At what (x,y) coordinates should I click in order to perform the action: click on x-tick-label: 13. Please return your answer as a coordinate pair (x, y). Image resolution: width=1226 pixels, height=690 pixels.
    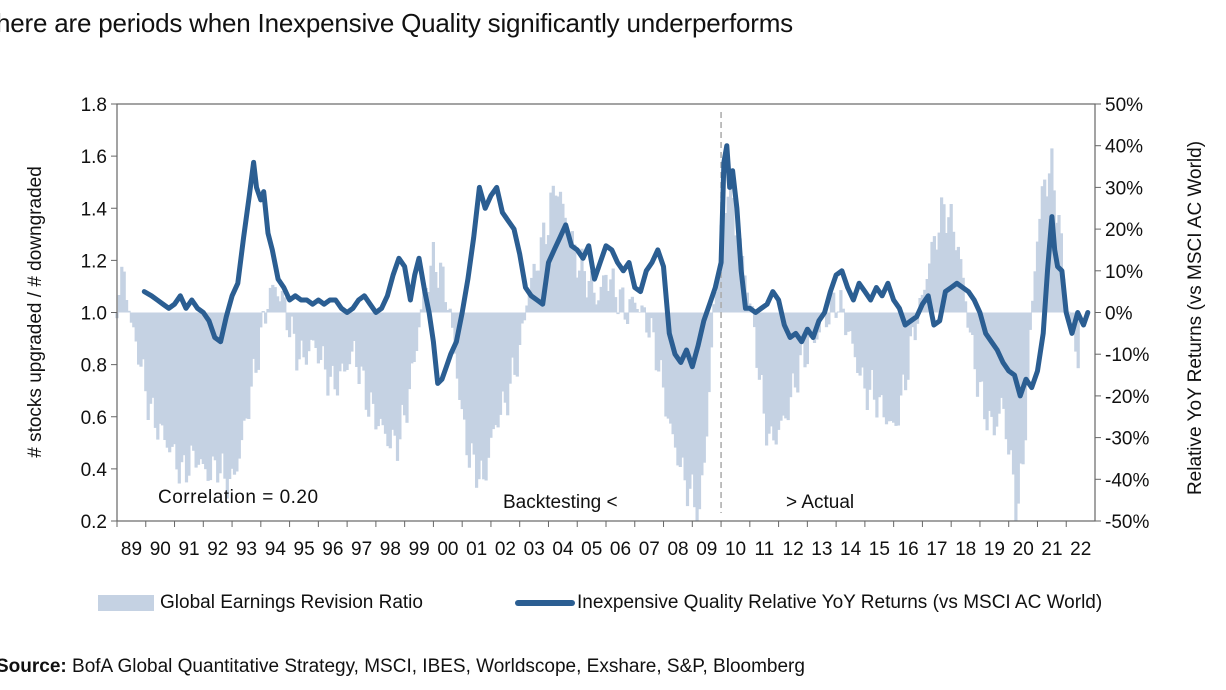
    Looking at the image, I should click on (821, 549).